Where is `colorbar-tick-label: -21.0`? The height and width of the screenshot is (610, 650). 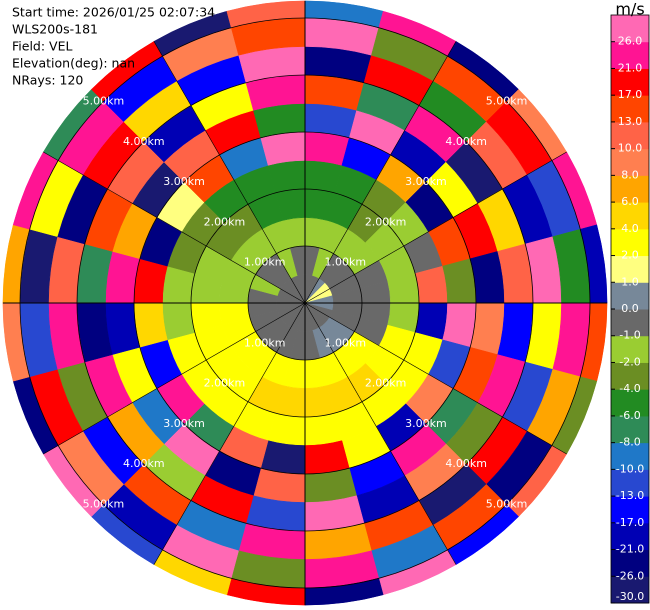
colorbar-tick-label: -21.0 is located at coordinates (630, 549).